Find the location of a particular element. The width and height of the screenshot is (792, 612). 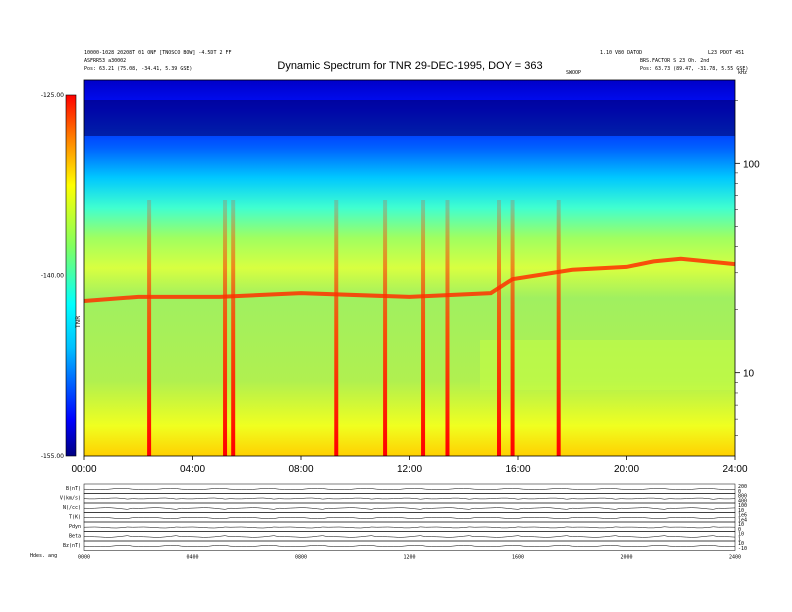

panel-x-tick-label: 0800 is located at coordinates (301, 558).